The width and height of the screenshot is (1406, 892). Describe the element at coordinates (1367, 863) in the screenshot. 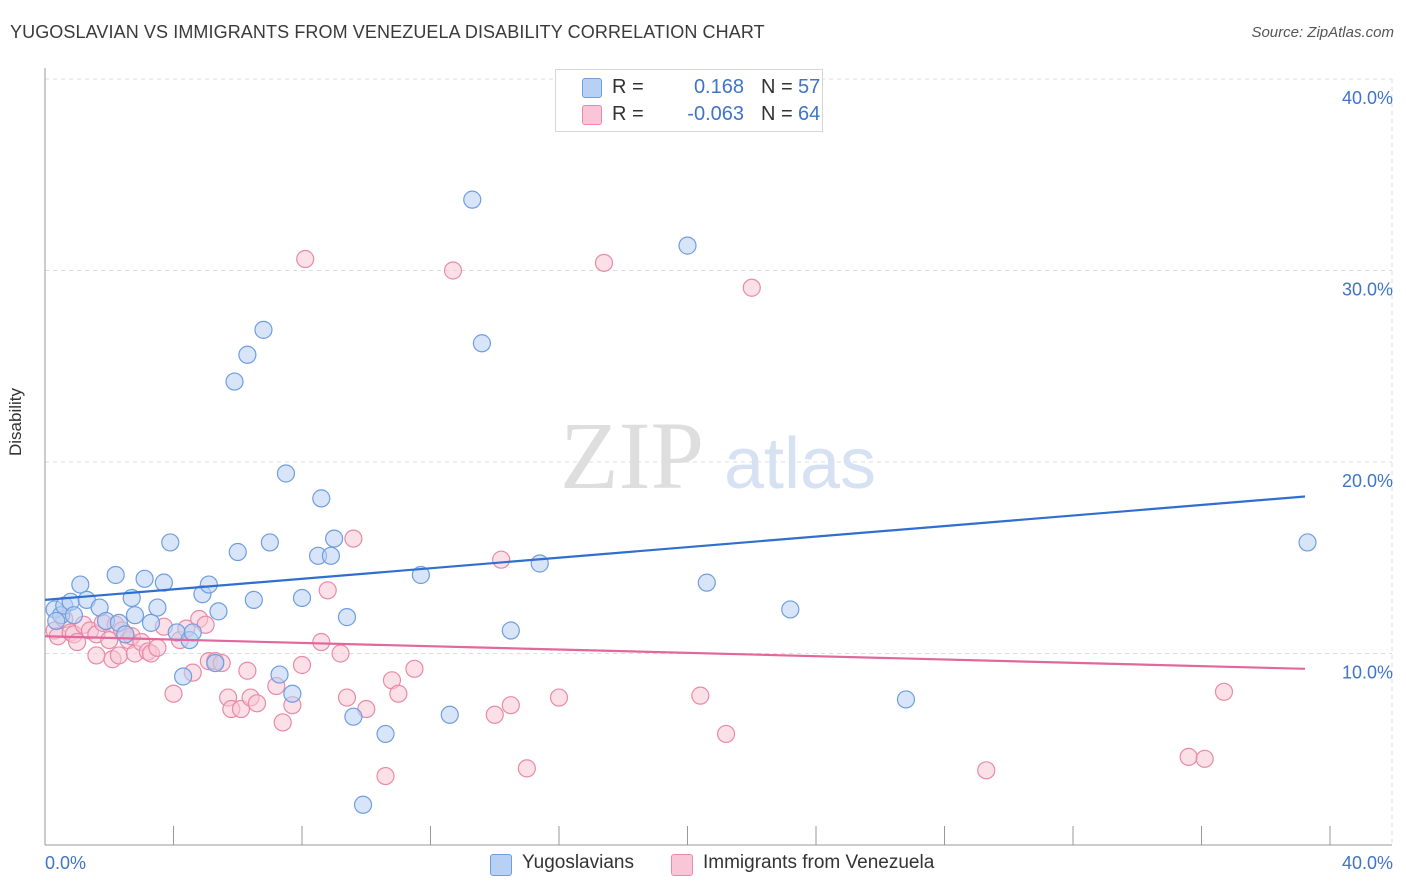

I see `x-tick-label: 40.0%` at that location.